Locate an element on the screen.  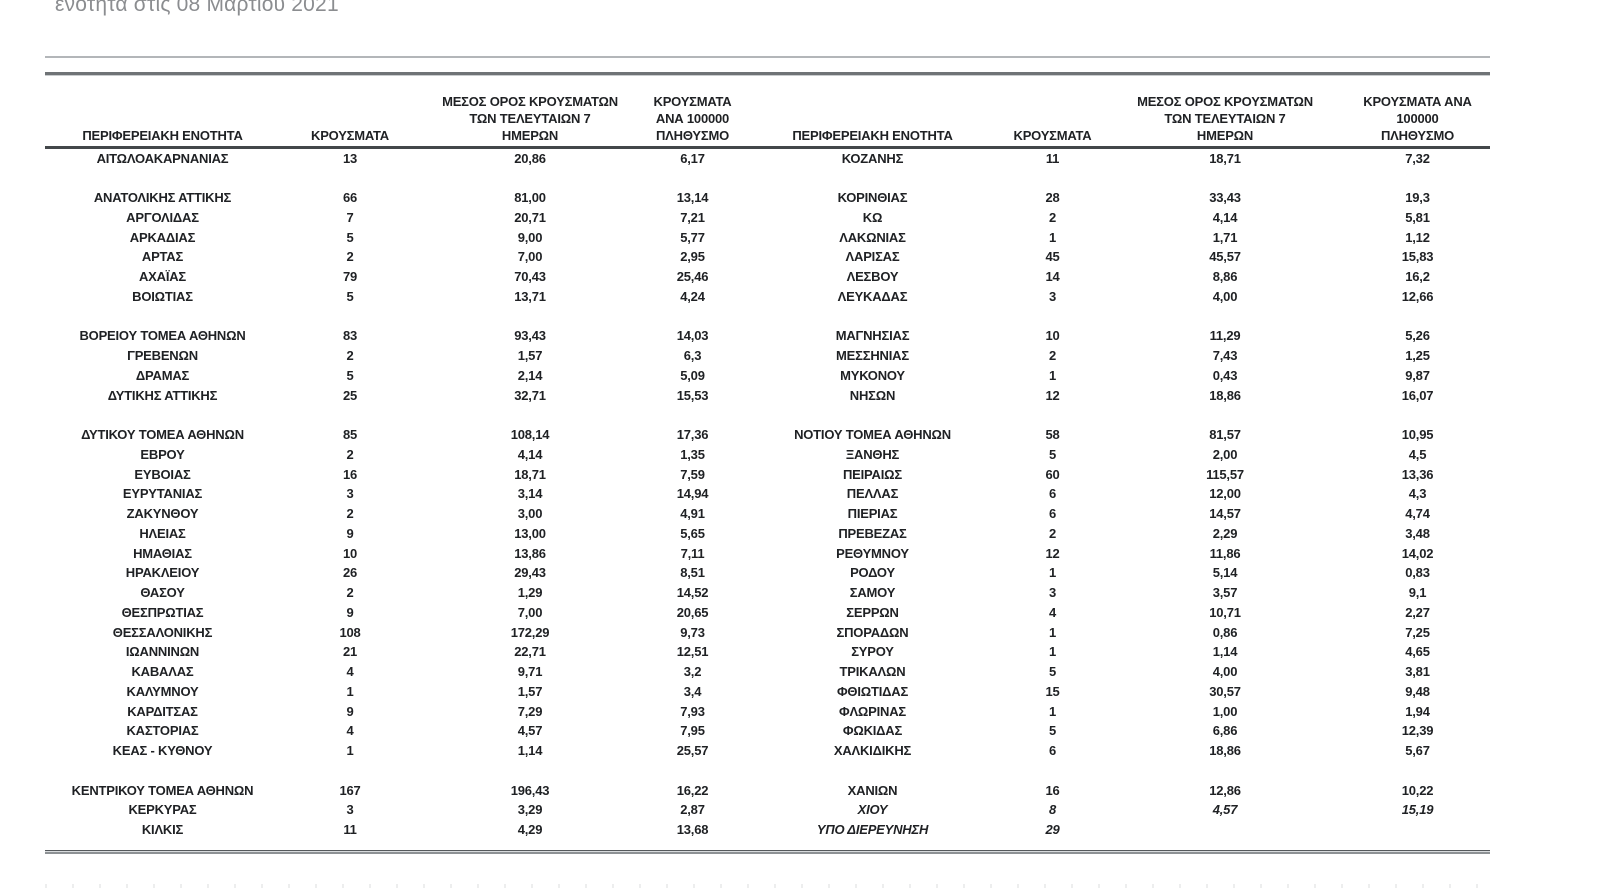
region-cell-left: ΔΥΤΙΚΟΥ ΤΟΜΕΑ ΑΘΗΝΩΝ is located at coordinates (162, 434).